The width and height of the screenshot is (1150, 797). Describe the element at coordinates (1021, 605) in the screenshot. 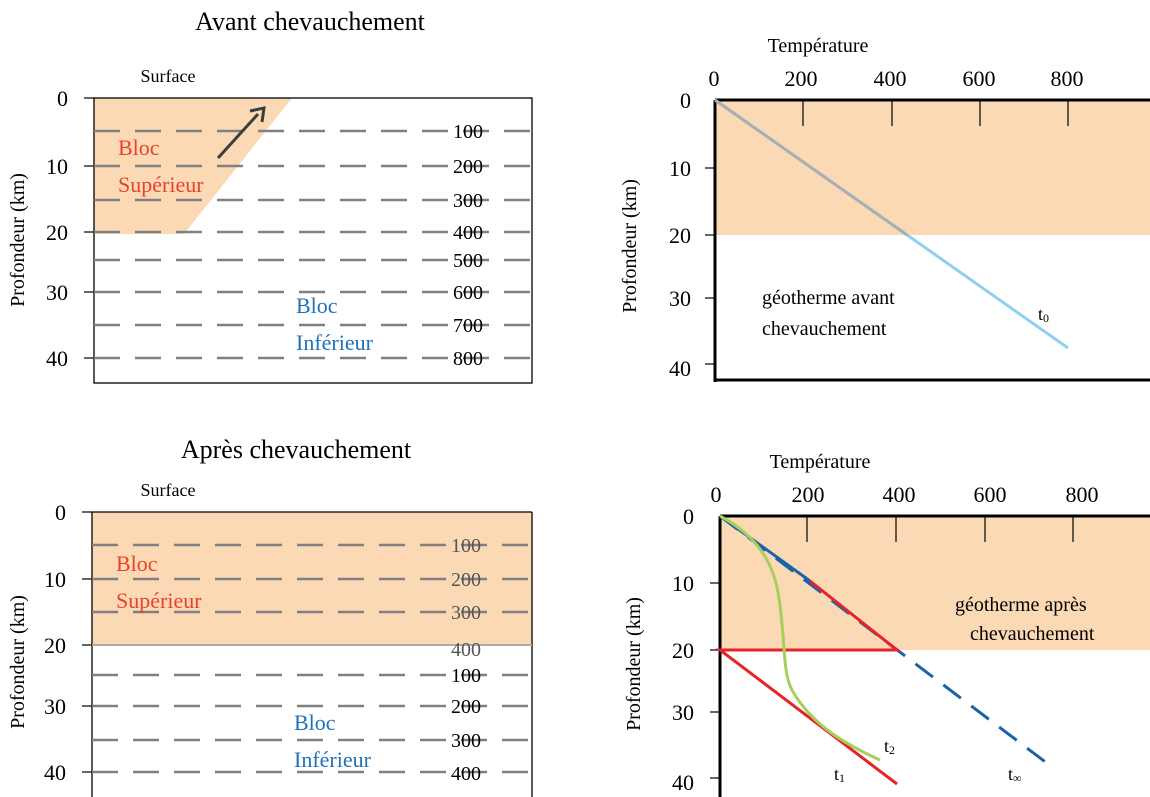

I see `geotherm-after-annotation-line1: géotherme après` at that location.